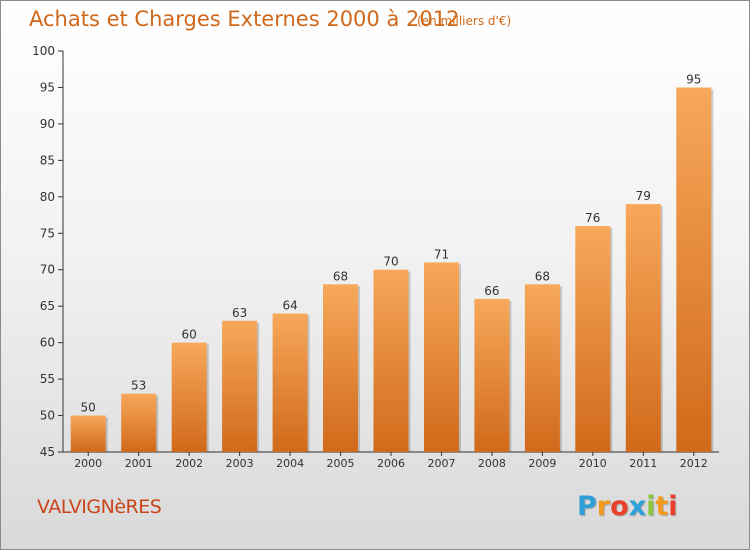 This screenshot has height=551, width=750. Describe the element at coordinates (47, 197) in the screenshot. I see `y-tick-label: 80` at that location.